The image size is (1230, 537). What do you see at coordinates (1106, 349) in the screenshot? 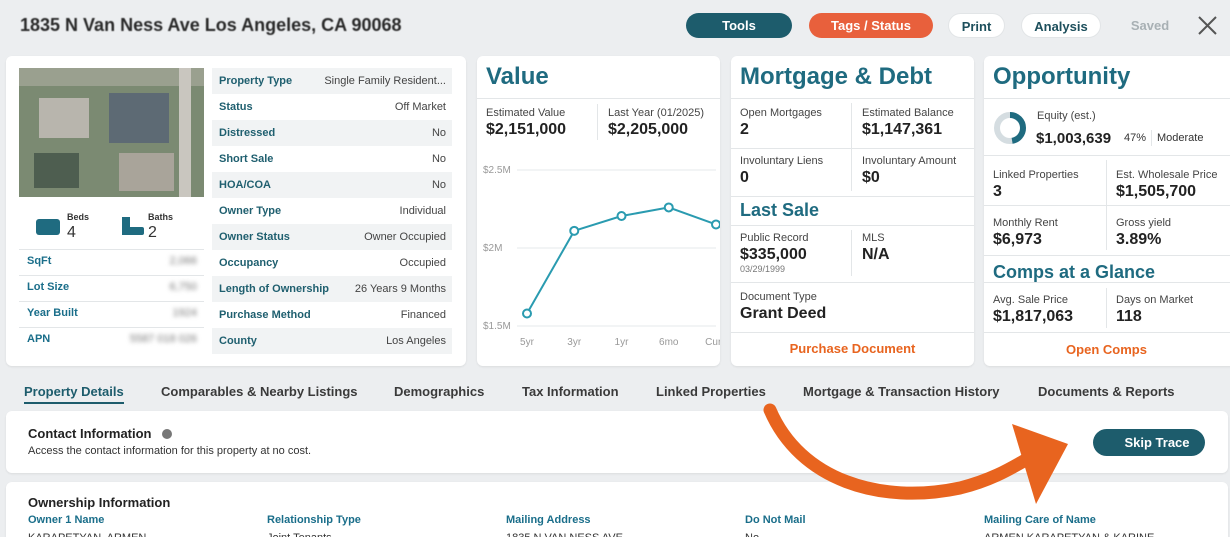
I see `card-link: Open Comps` at bounding box center [1106, 349].